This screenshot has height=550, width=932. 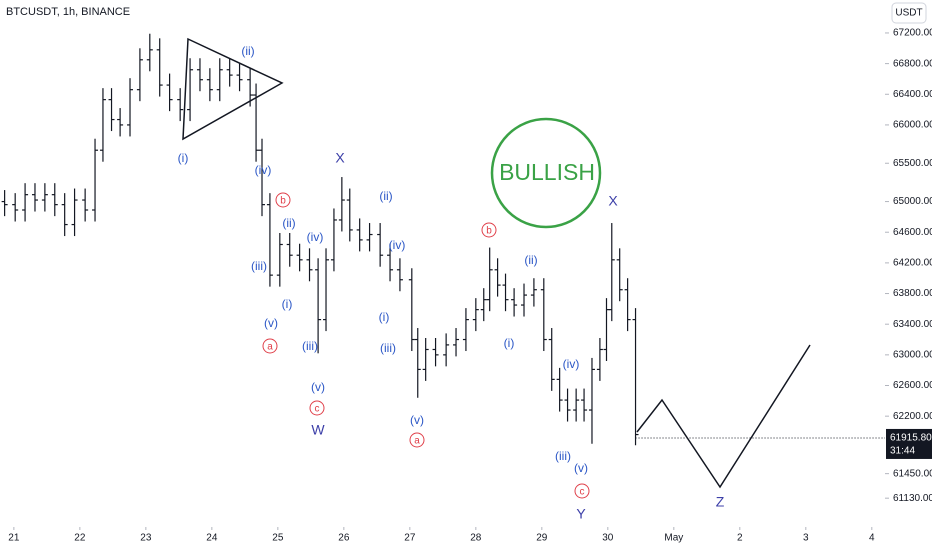 I want to click on badge-text: BULLISH, so click(x=547, y=172).